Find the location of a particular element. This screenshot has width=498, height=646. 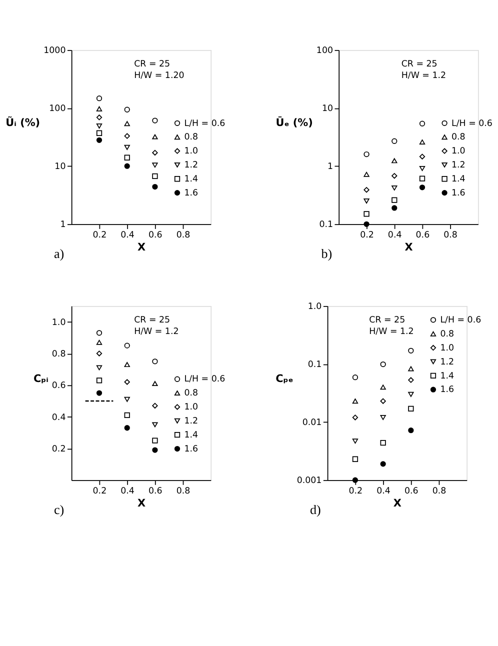

text: b) is located at coordinates (326, 254).